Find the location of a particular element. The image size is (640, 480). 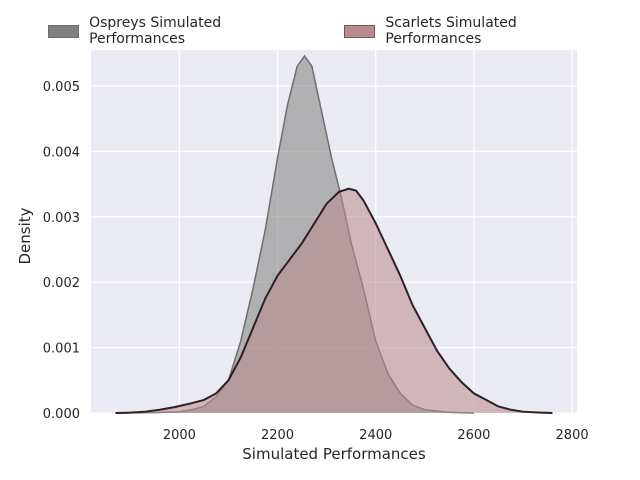

y-tick-label: 0.002 is located at coordinates (61, 283).